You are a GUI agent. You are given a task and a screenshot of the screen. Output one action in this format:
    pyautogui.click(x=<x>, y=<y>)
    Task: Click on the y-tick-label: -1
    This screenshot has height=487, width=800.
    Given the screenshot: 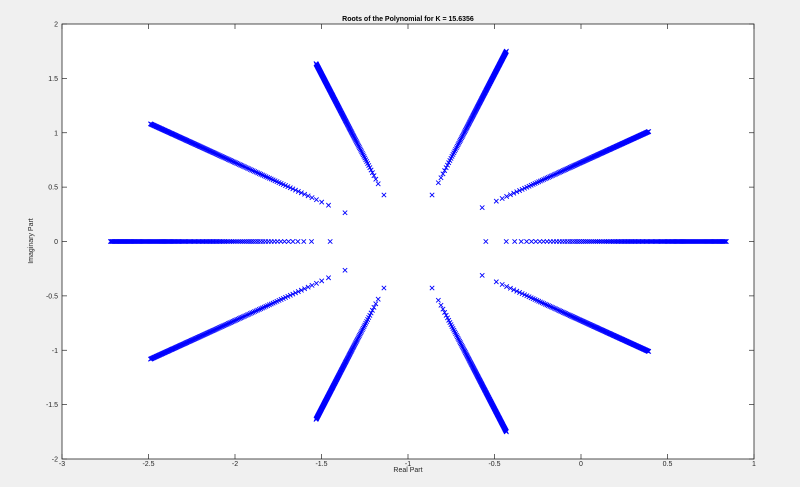 What is the action you would take?
    pyautogui.click(x=55, y=351)
    